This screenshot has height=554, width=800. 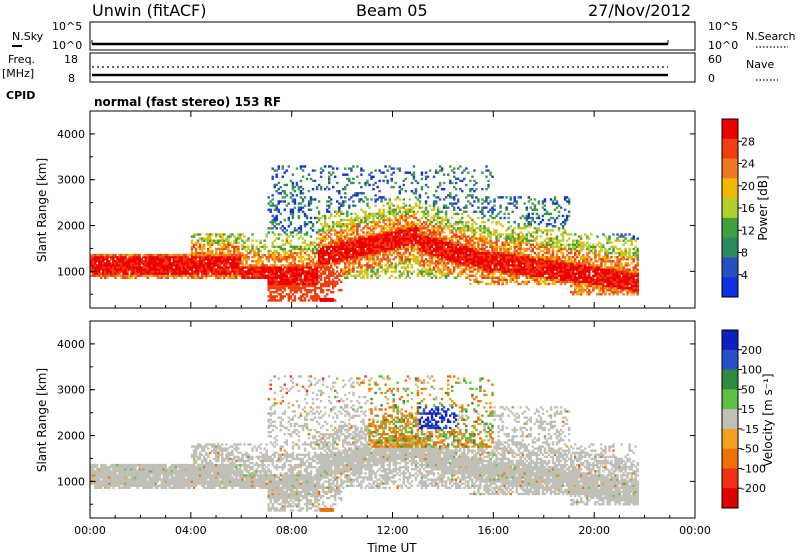 What do you see at coordinates (711, 78) in the screenshot?
I see `nave-tick-bottom: 0` at bounding box center [711, 78].